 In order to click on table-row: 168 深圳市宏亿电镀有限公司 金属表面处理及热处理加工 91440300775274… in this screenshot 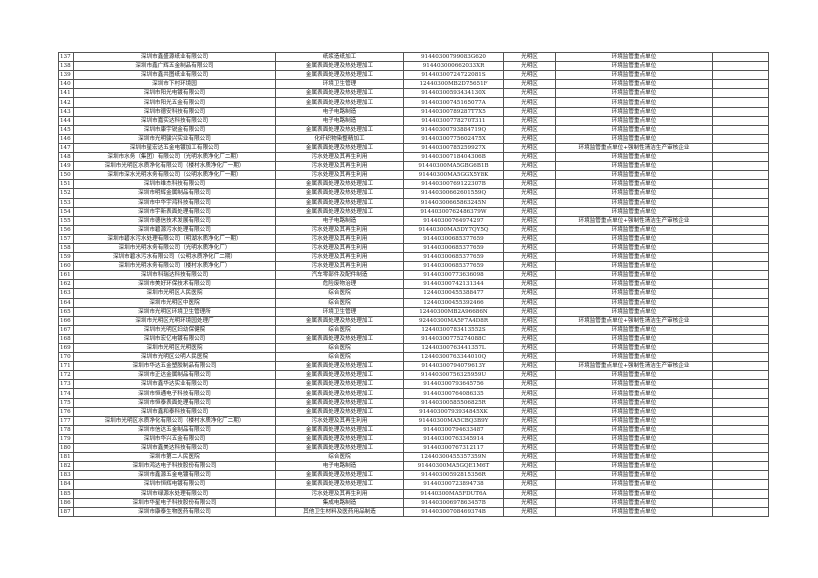, I will do `click(413, 339)`.